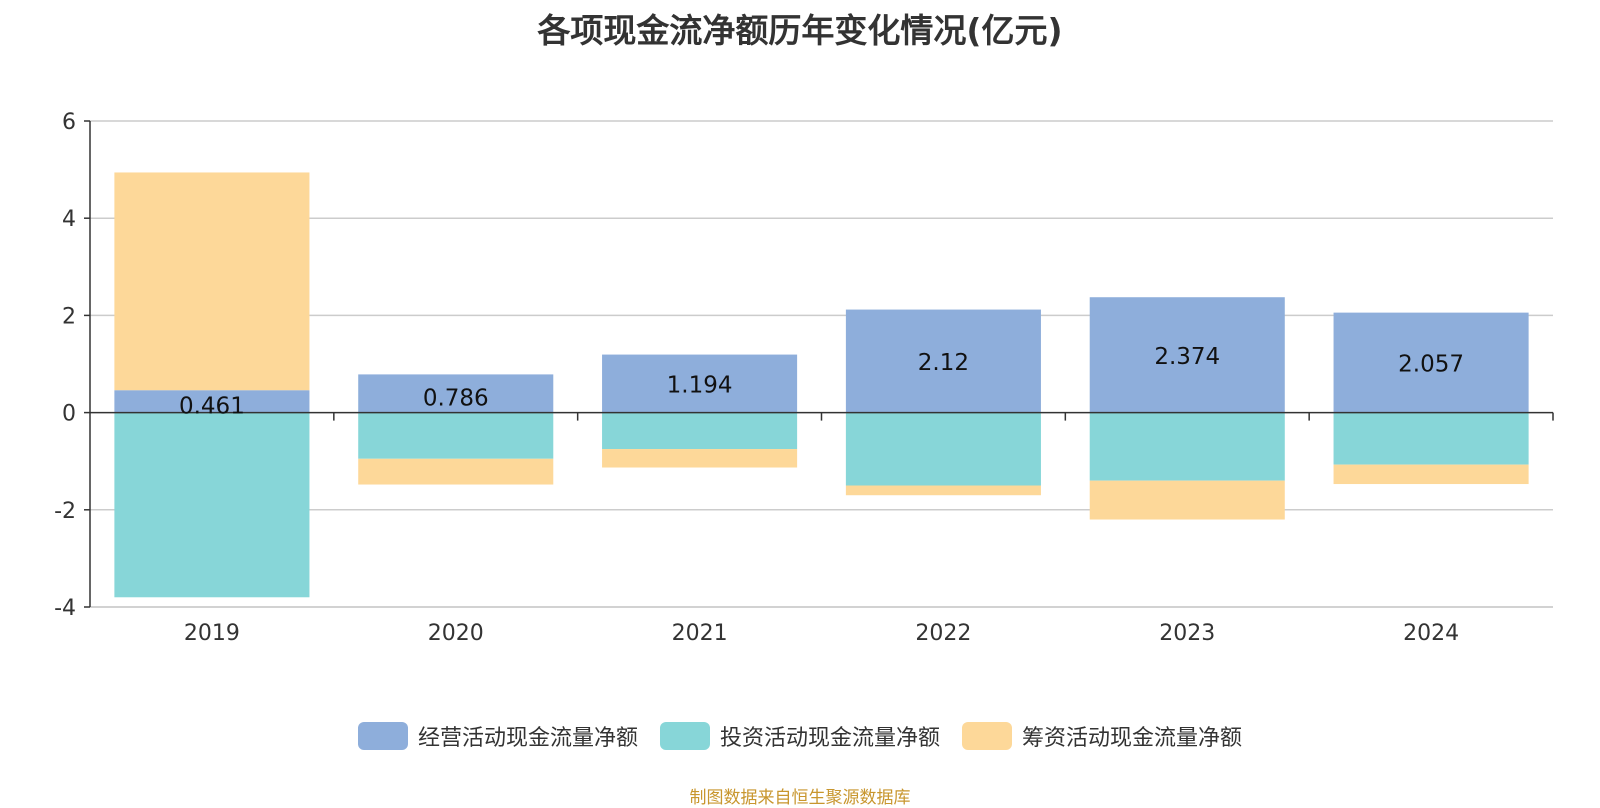  What do you see at coordinates (800, 30) in the screenshot?
I see `chart-title: 各项现金流净额历年变化情况(亿元)` at bounding box center [800, 30].